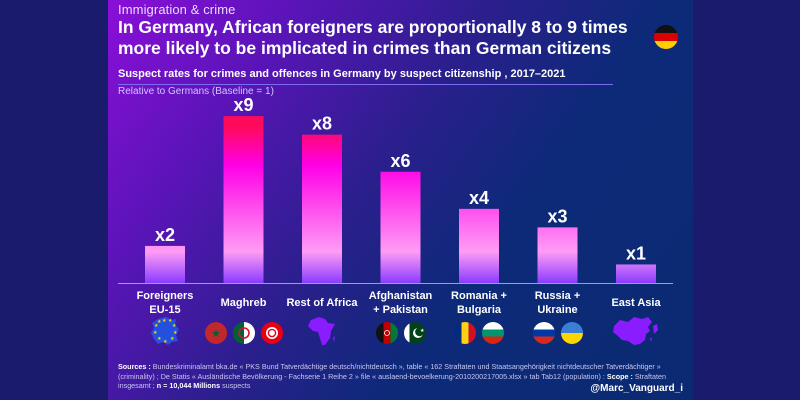  What do you see at coordinates (271, 333) in the screenshot?
I see `tunisia-flag-icon` at bounding box center [271, 333].